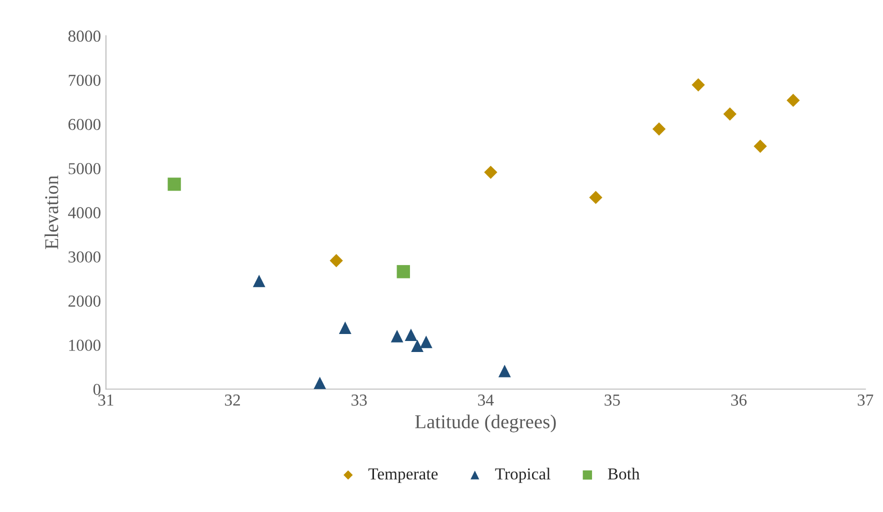  What do you see at coordinates (84, 301) in the screenshot?
I see `y-tick-label: 2000` at bounding box center [84, 301].